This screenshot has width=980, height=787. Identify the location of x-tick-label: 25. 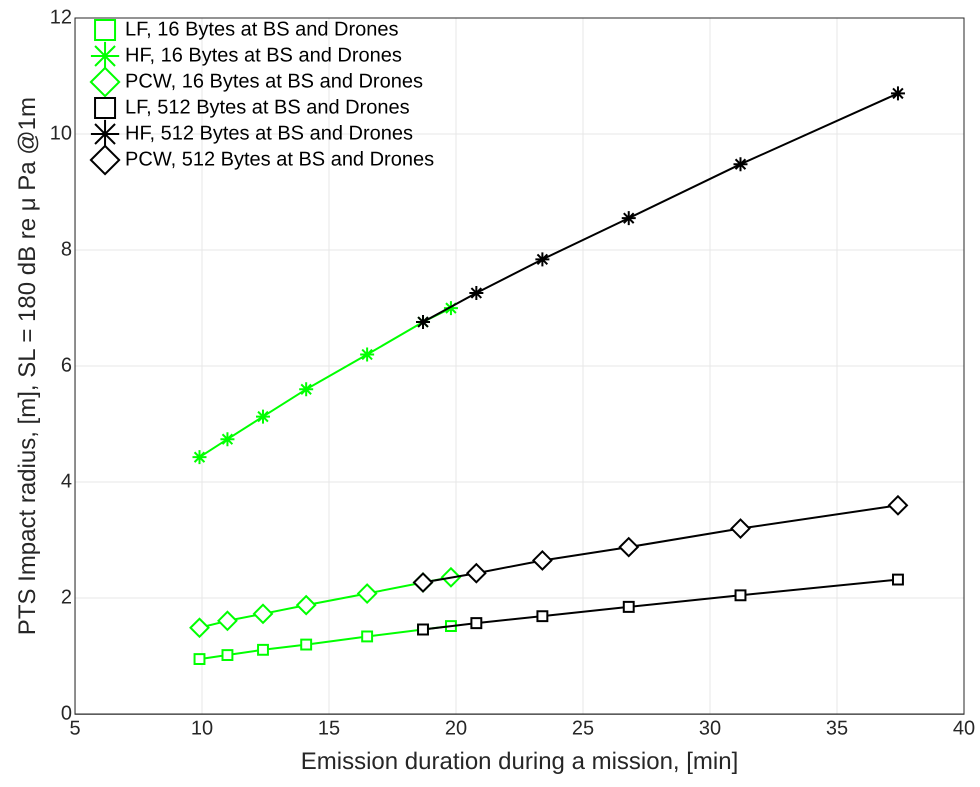
(583, 729).